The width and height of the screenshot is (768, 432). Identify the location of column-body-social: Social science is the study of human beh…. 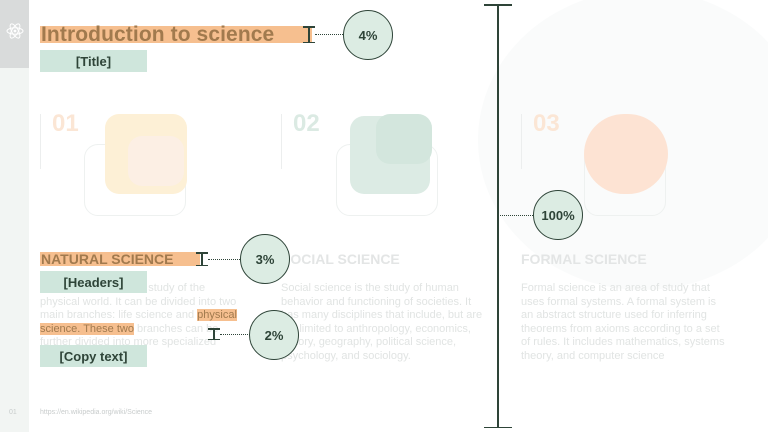
(382, 322).